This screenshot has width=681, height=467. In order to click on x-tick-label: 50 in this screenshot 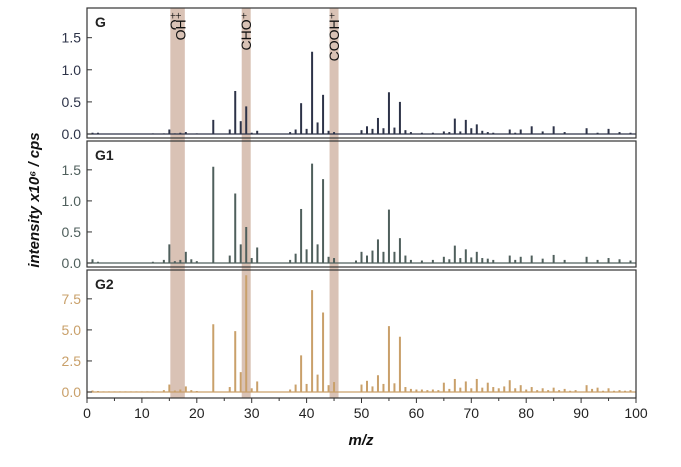, I will do `click(362, 413)`.